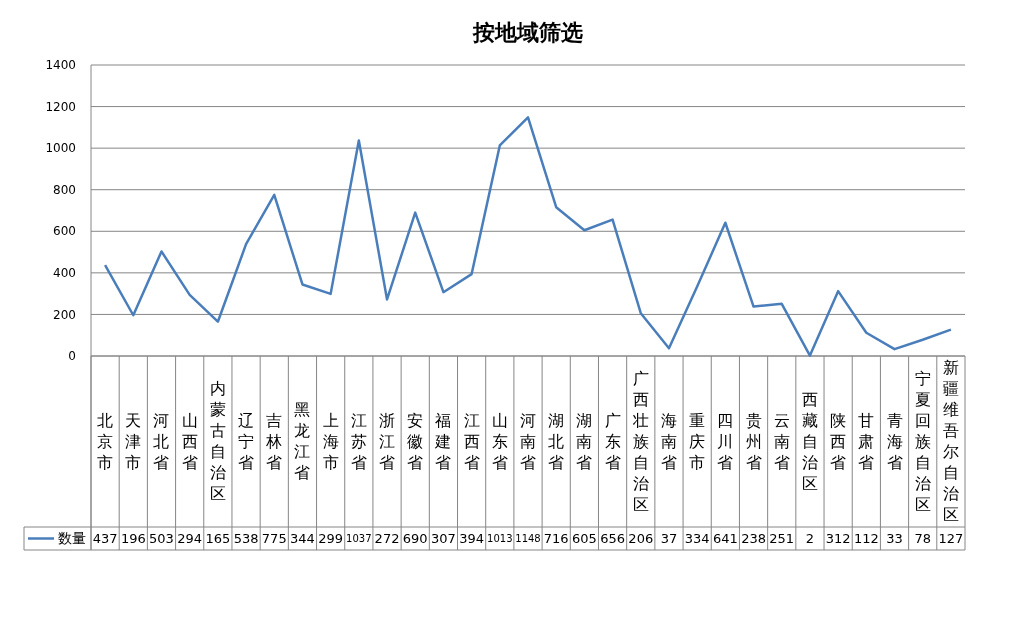 This screenshot has width=1023, height=629. Describe the element at coordinates (781, 441) in the screenshot. I see `x-tick-label: 云南省` at that location.